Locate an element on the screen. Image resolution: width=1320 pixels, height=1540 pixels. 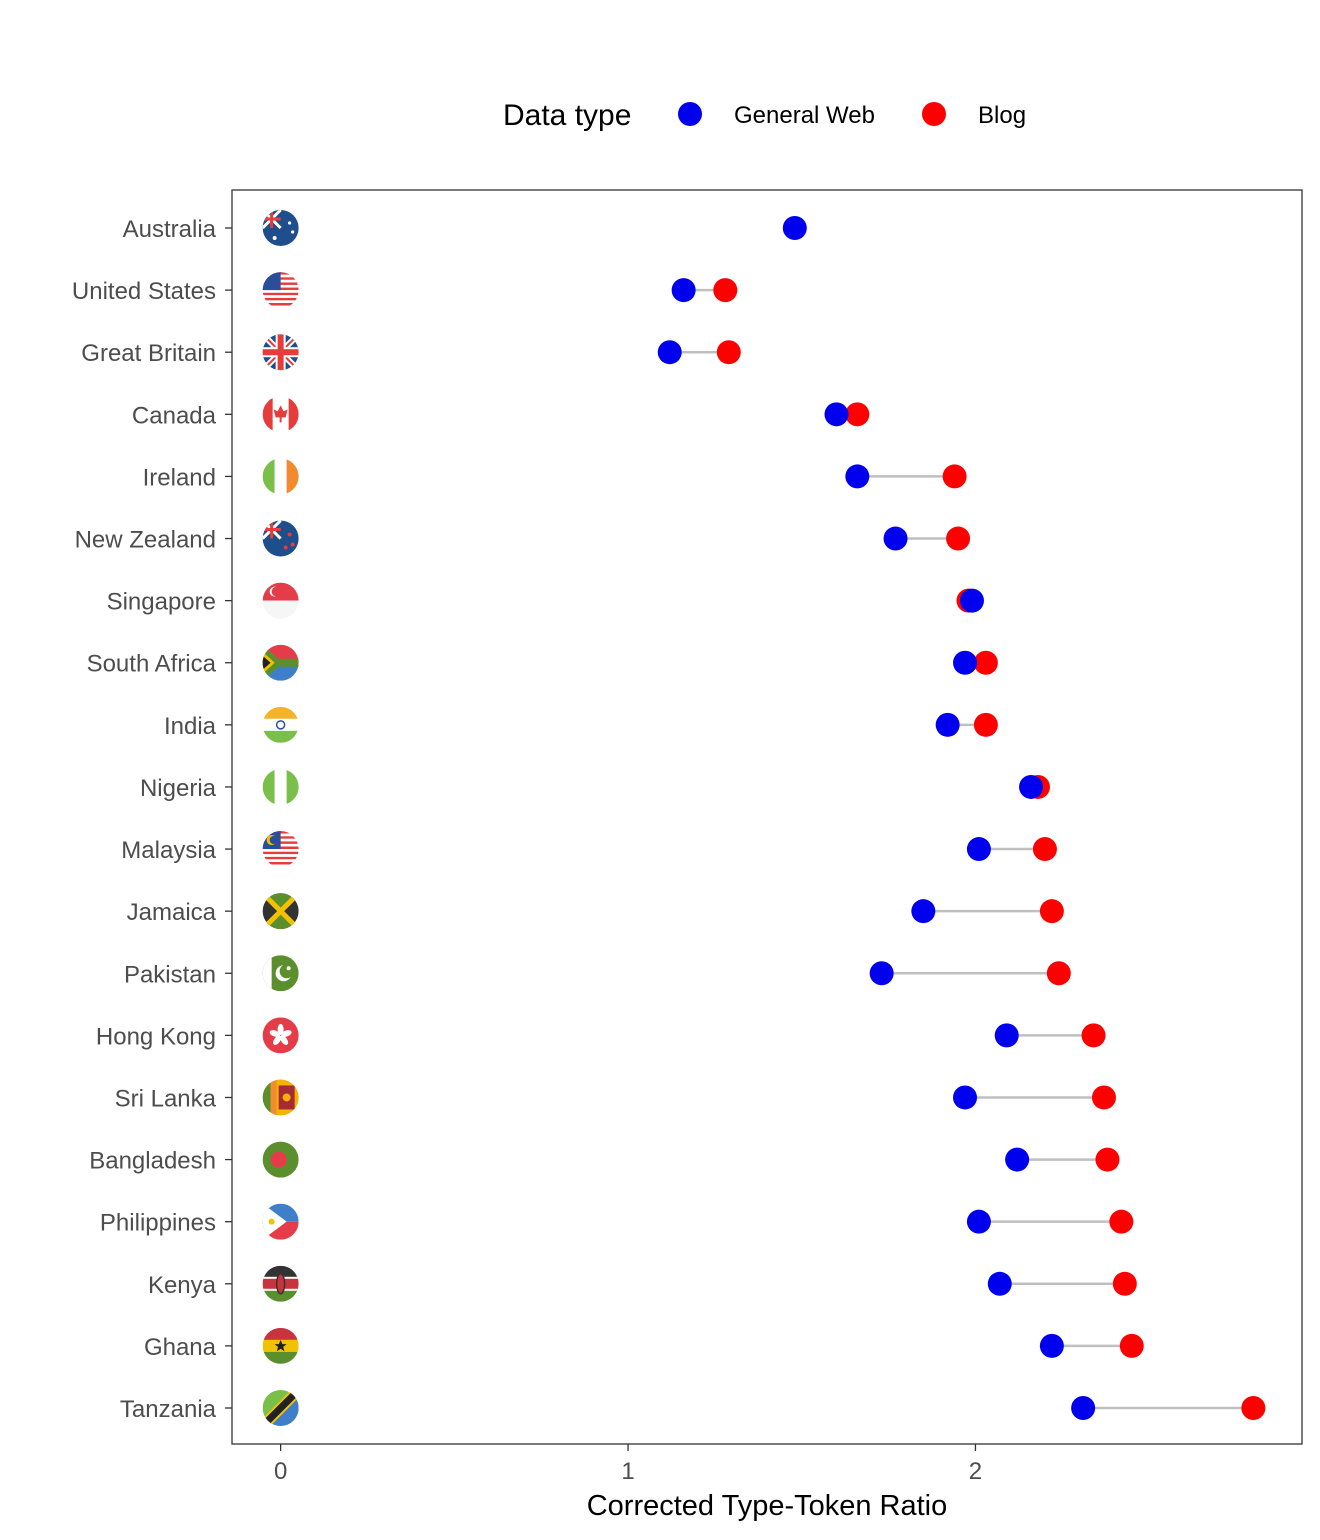
flag-australia-icon is located at coordinates (280, 228).